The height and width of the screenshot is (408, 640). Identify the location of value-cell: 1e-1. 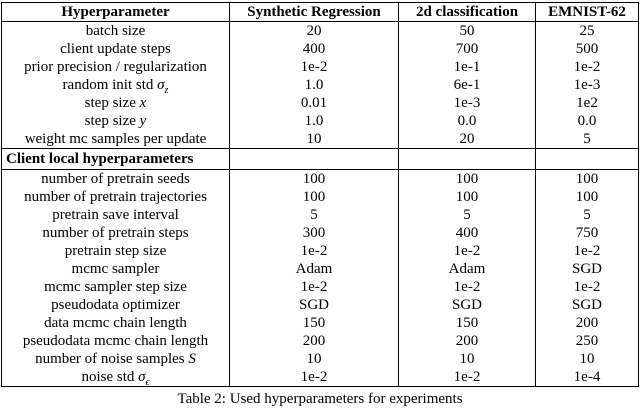
(467, 67).